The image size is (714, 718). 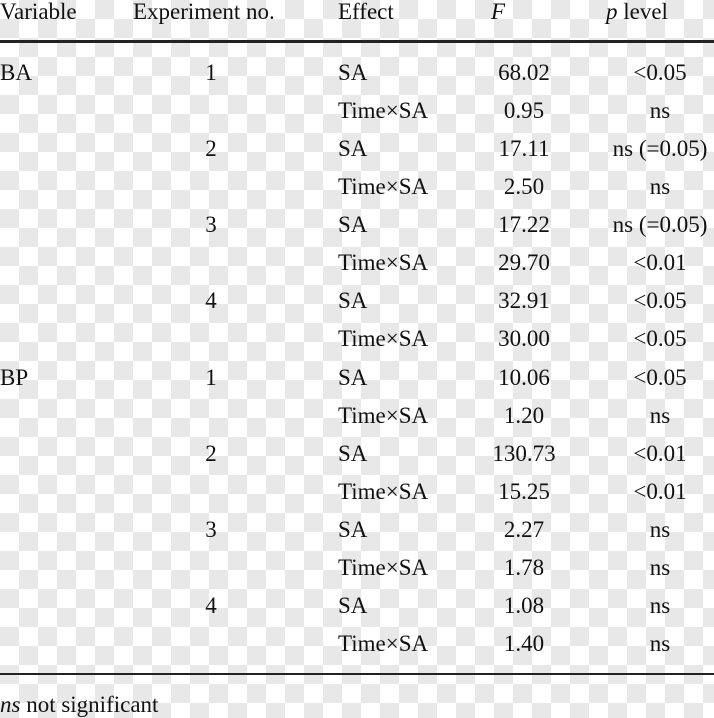 What do you see at coordinates (357, 674) in the screenshot?
I see `bottom-rule` at bounding box center [357, 674].